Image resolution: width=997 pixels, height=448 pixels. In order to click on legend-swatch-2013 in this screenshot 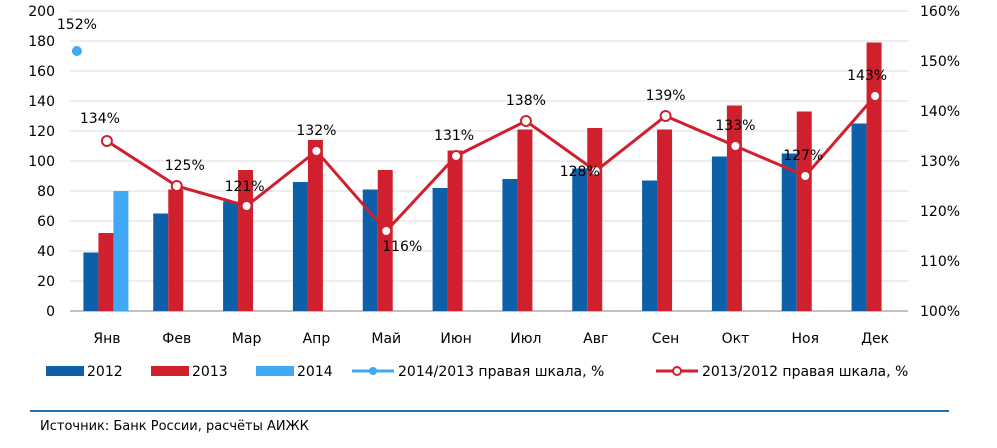, I will do `click(170, 371)`.